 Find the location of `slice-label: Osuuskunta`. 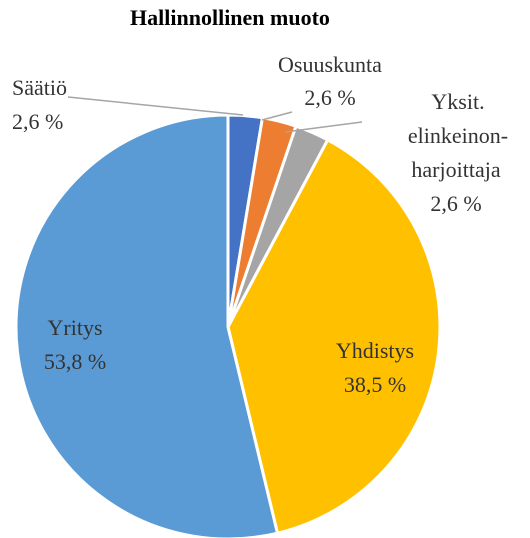

slice-label: Osuuskunta is located at coordinates (330, 64).